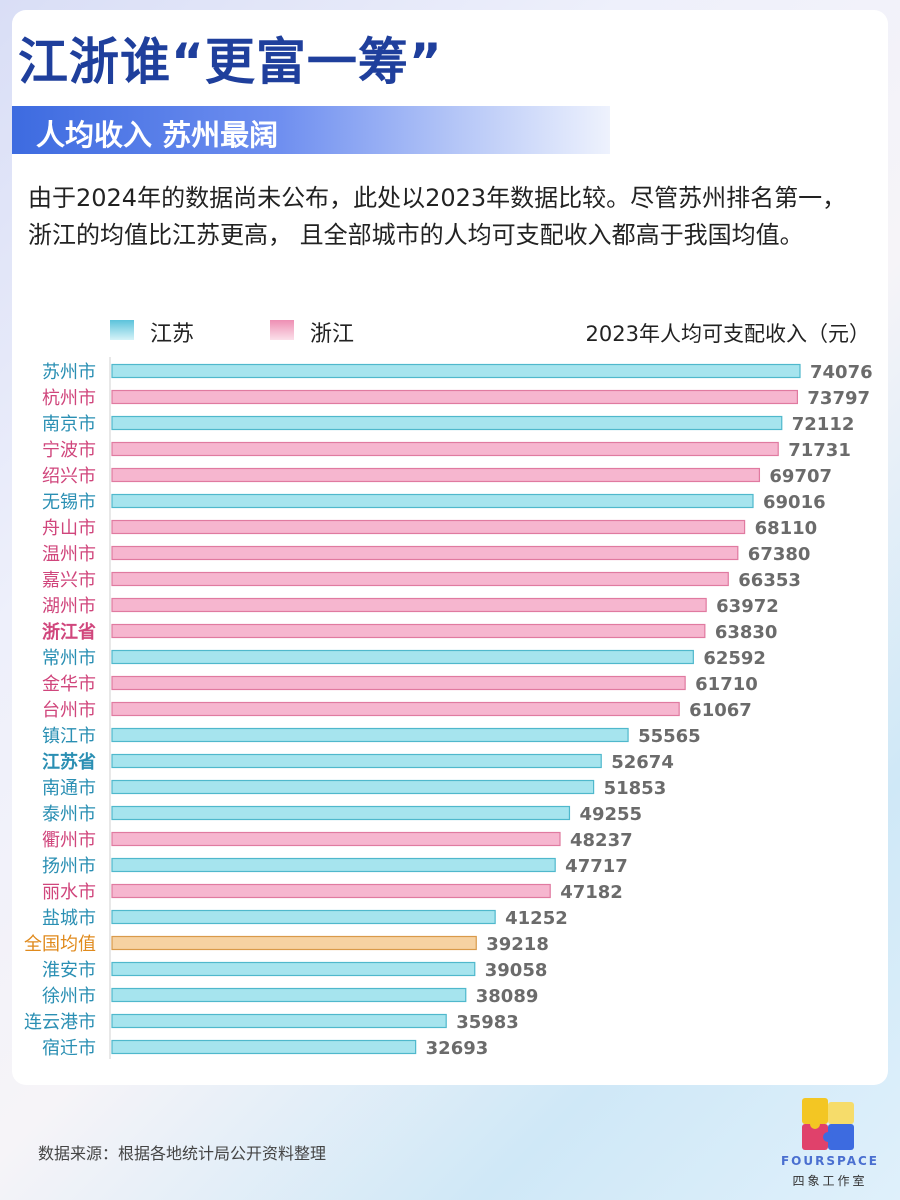 Image resolution: width=900 pixels, height=1200 pixels. Describe the element at coordinates (60, 1022) in the screenshot. I see `category-label: 连云港市` at that location.